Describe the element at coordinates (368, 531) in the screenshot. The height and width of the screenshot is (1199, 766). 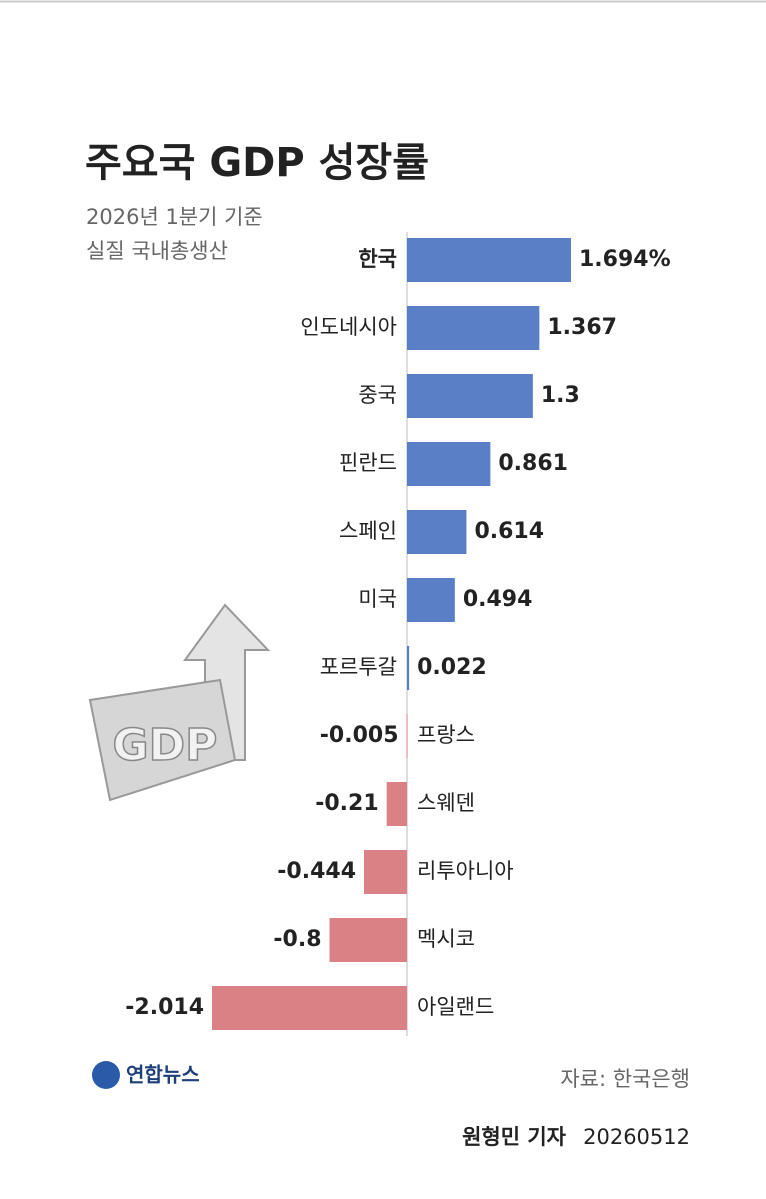
I see `category-label: 스페인` at that location.